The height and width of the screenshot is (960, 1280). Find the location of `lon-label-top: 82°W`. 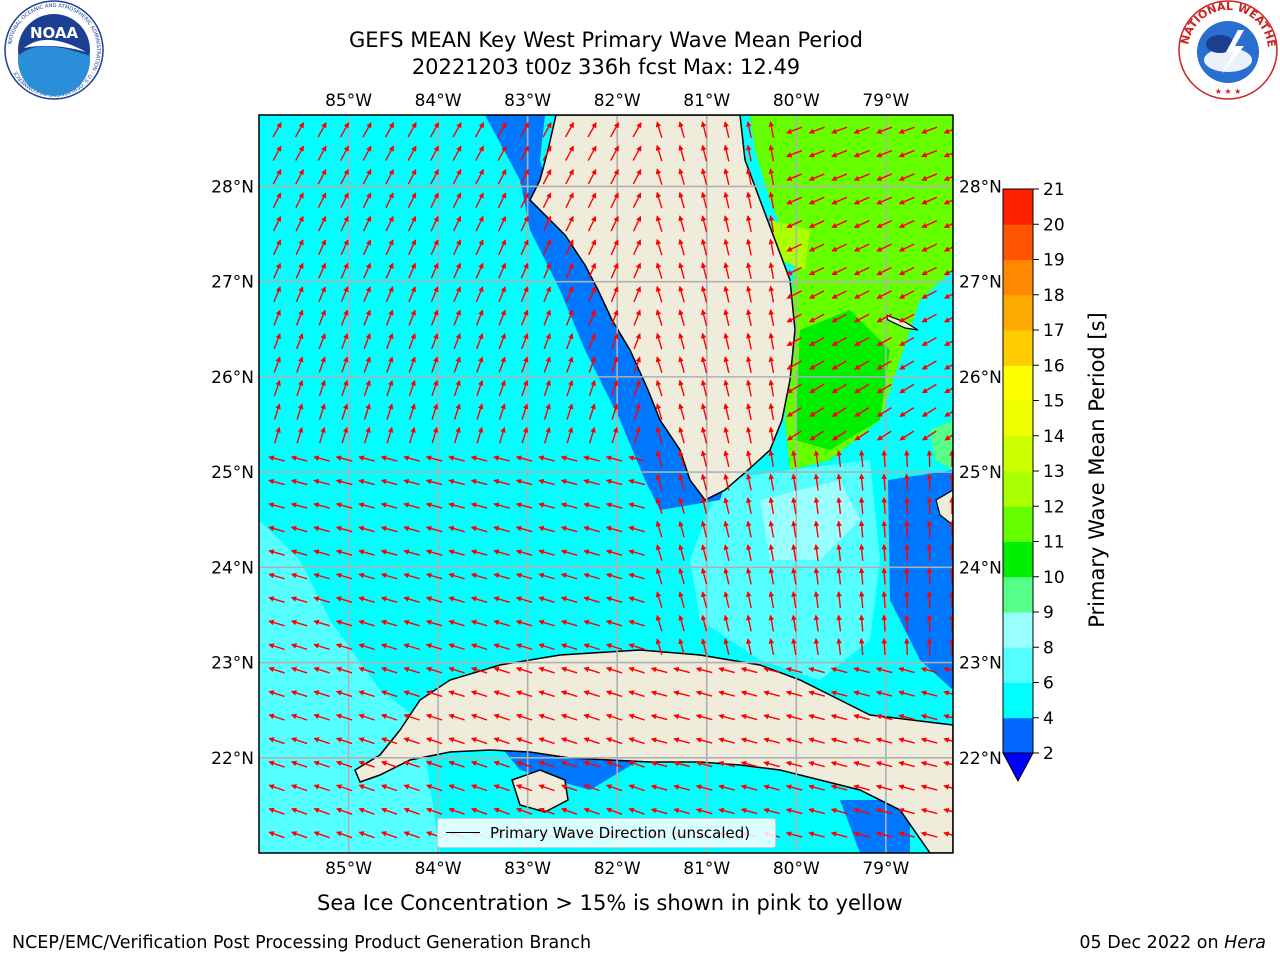

lon-label-top: 82°W is located at coordinates (617, 101).